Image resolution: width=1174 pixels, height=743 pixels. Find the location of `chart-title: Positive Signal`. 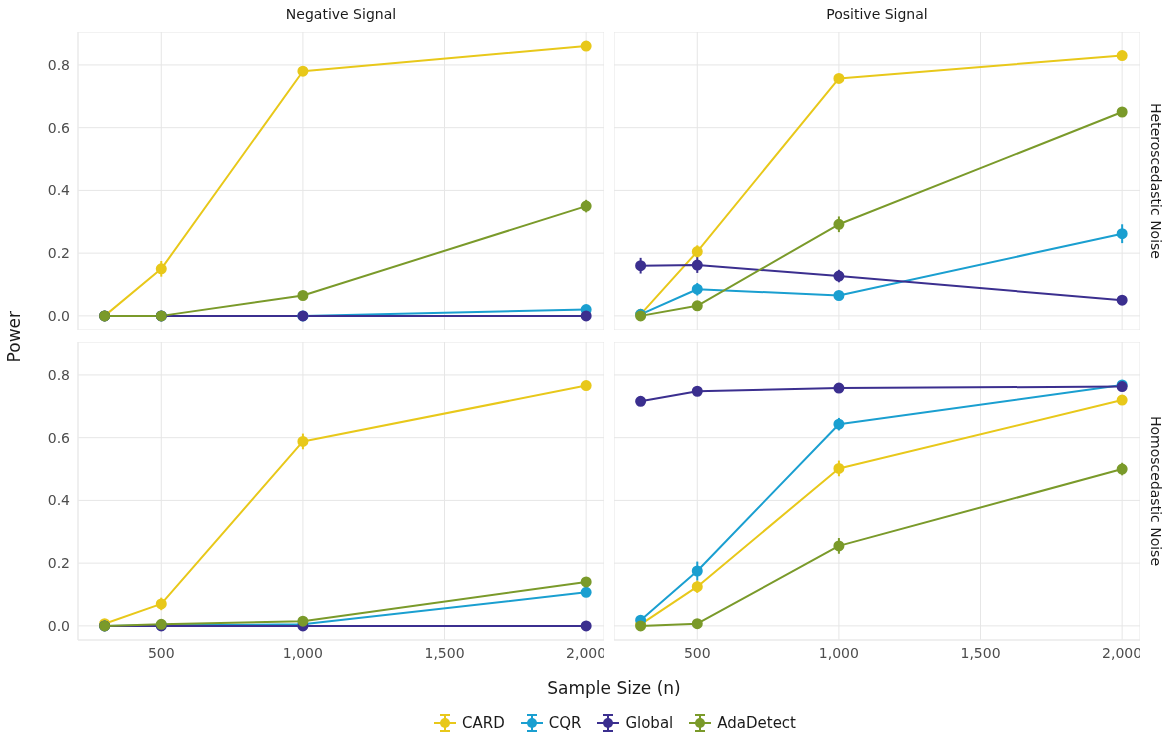

chart-title: Positive Signal is located at coordinates (877, 14).